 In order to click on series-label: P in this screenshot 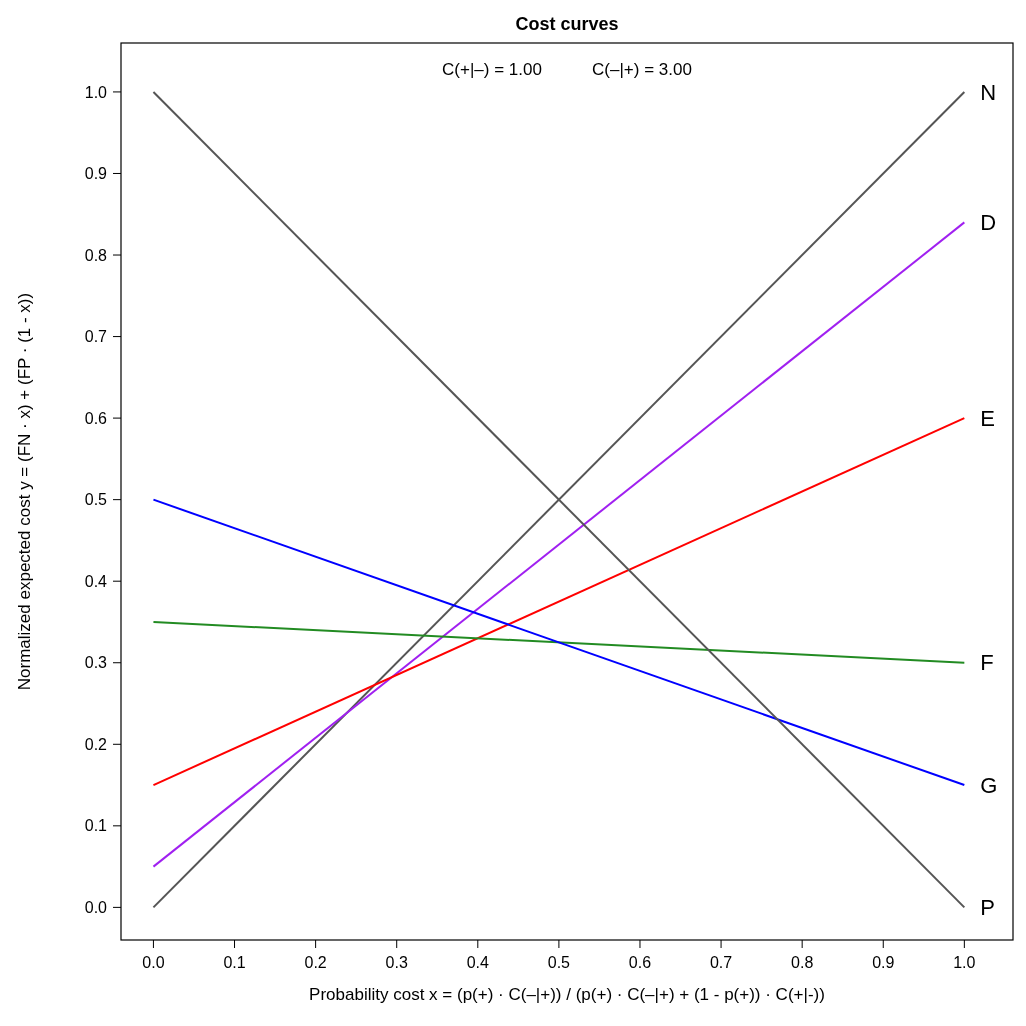, I will do `click(988, 908)`.